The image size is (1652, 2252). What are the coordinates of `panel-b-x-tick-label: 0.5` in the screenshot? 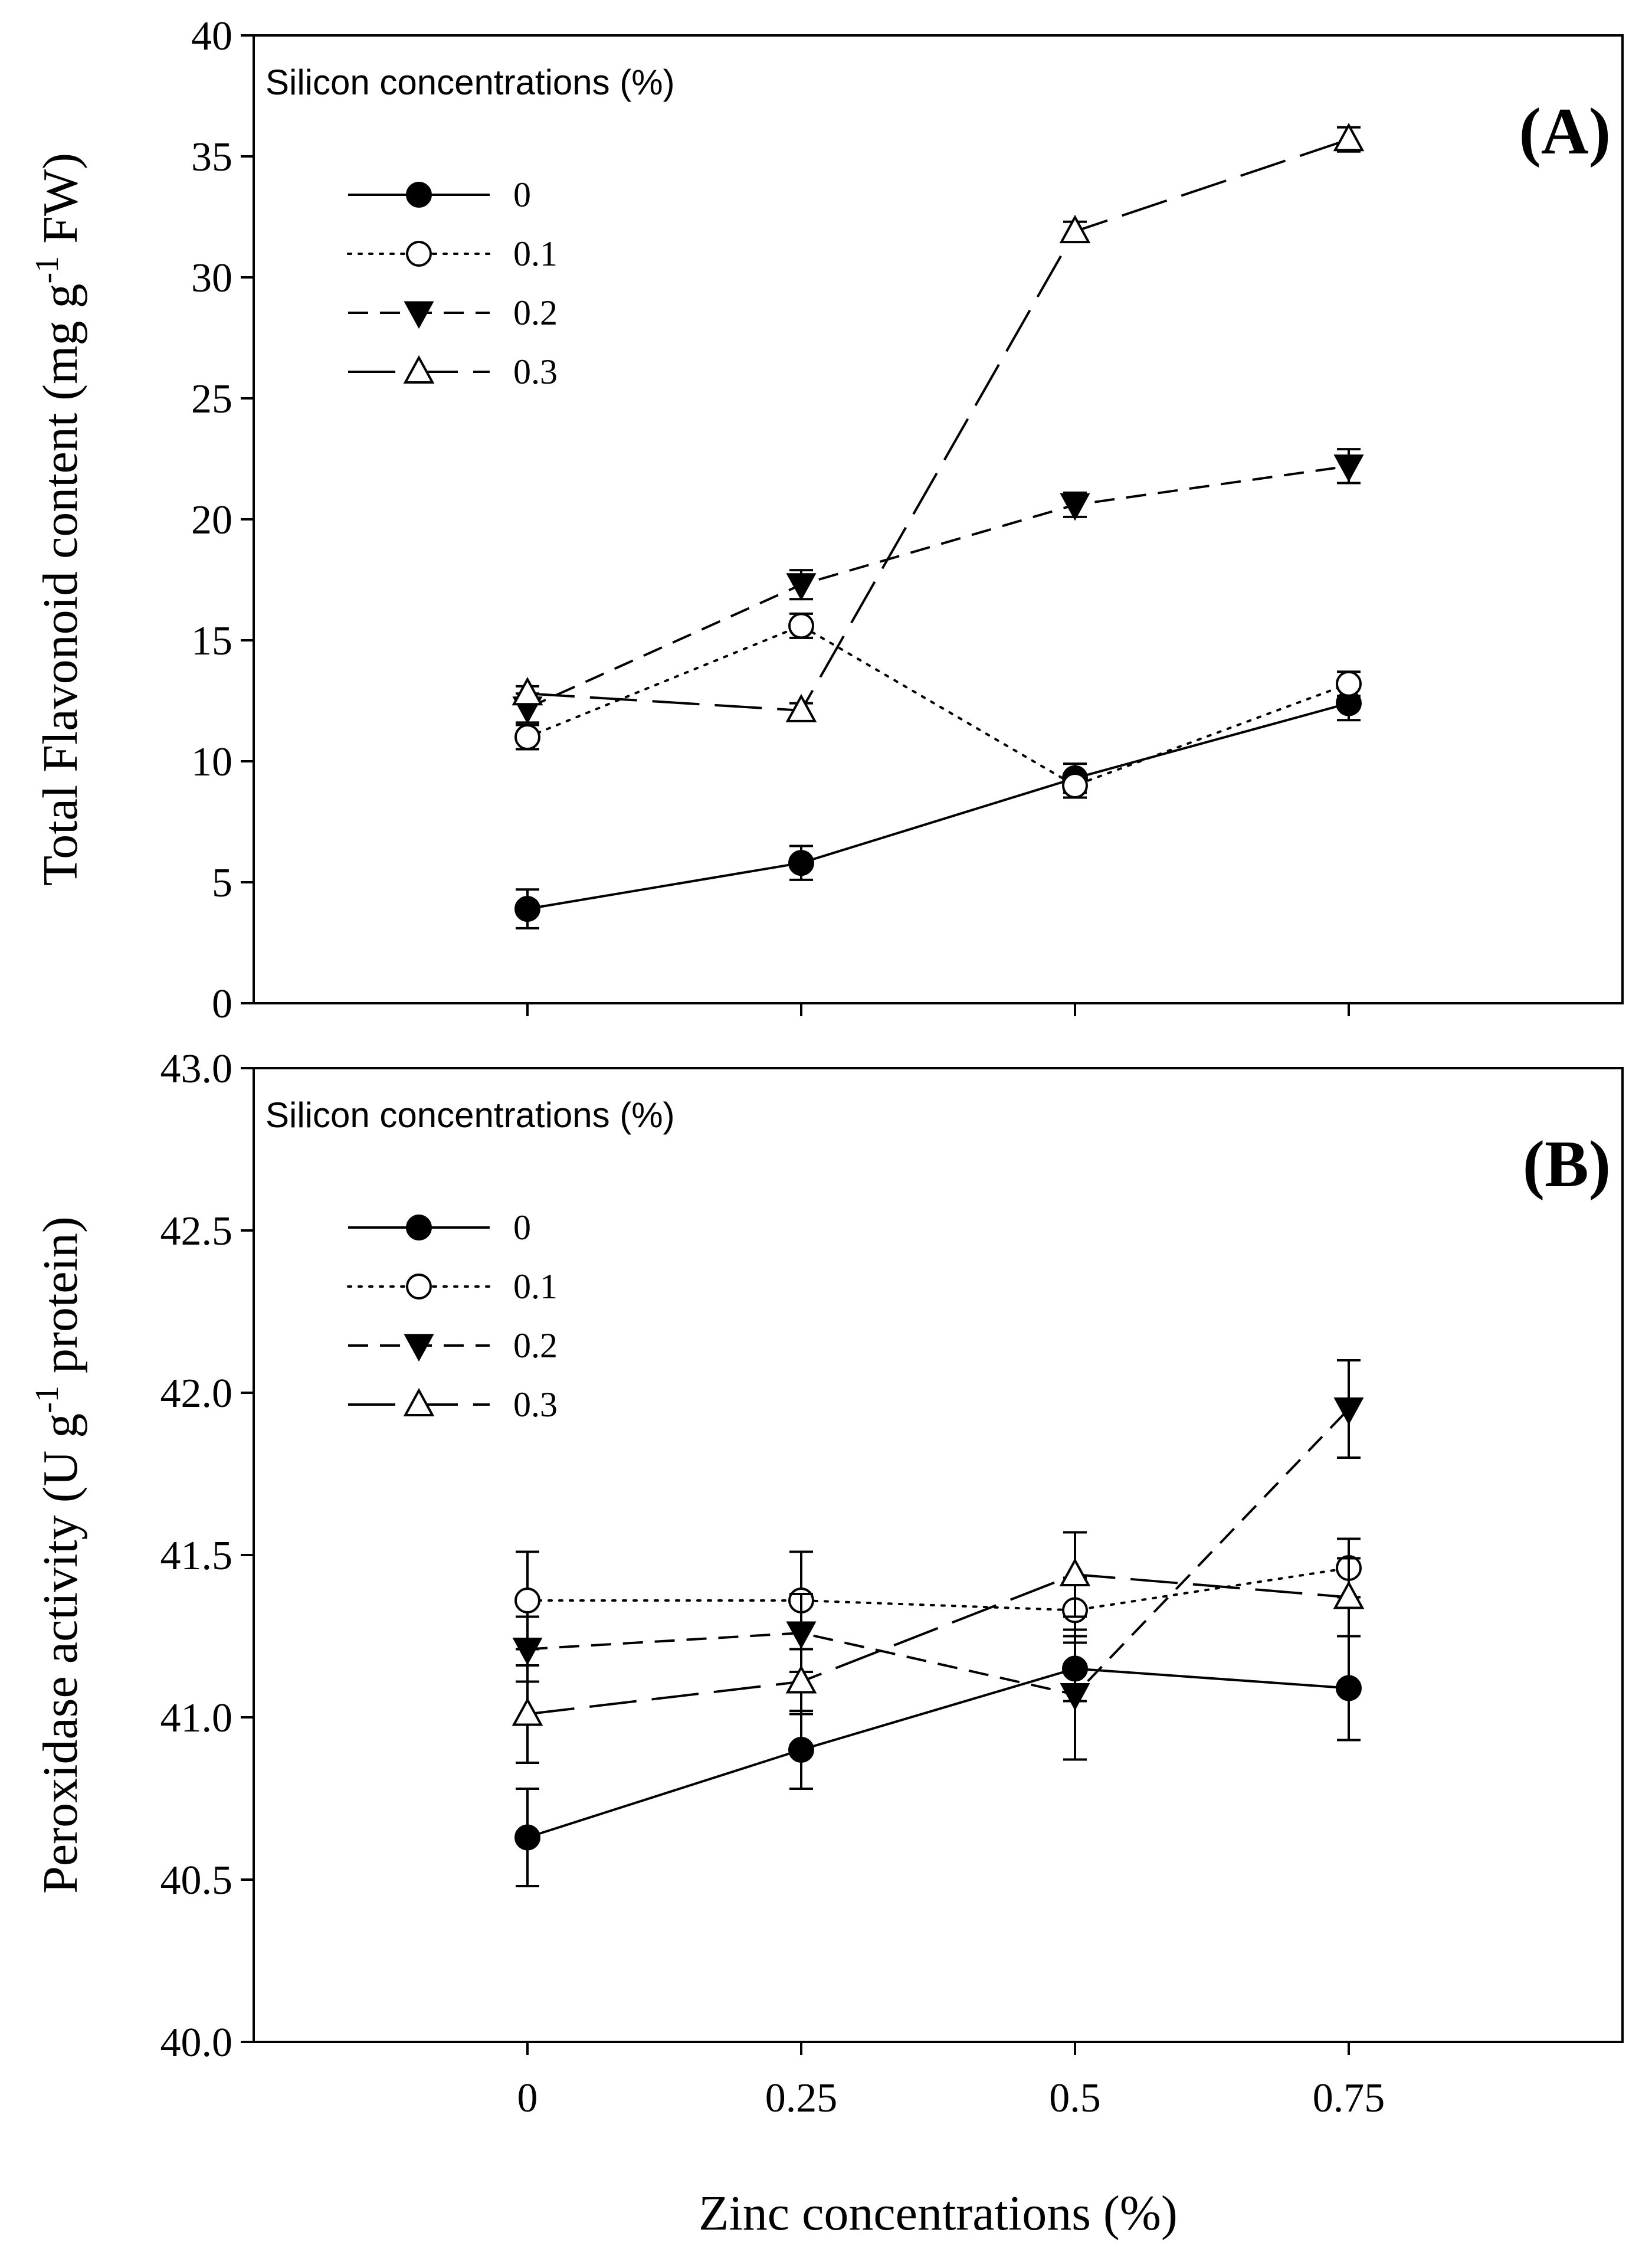 It's located at (1075, 2098).